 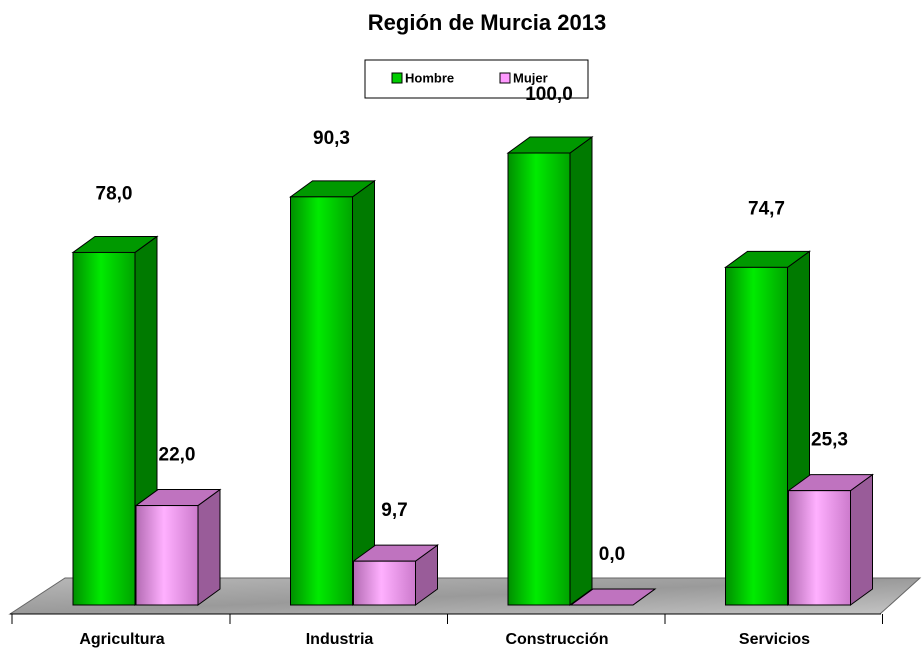 What do you see at coordinates (549, 94) in the screenshot?
I see `data-label: 100,0` at bounding box center [549, 94].